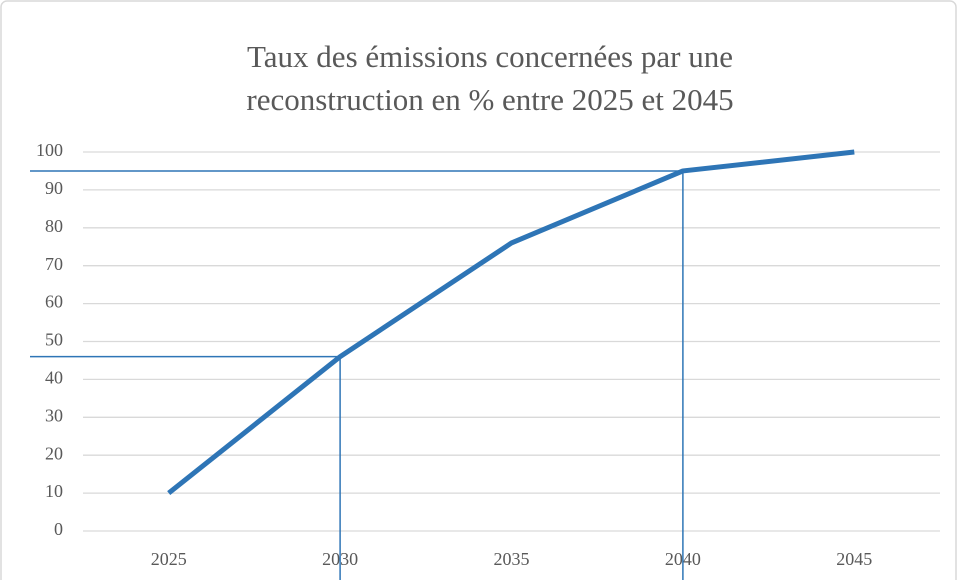 The width and height of the screenshot is (957, 580). What do you see at coordinates (54, 415) in the screenshot?
I see `y-tick-label: 30` at bounding box center [54, 415].